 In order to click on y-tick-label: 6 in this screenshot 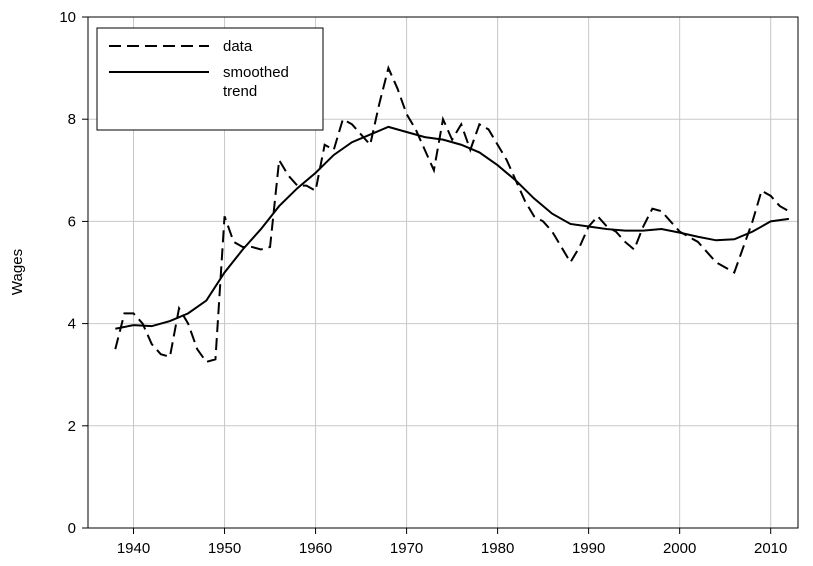, I will do `click(72, 221)`.